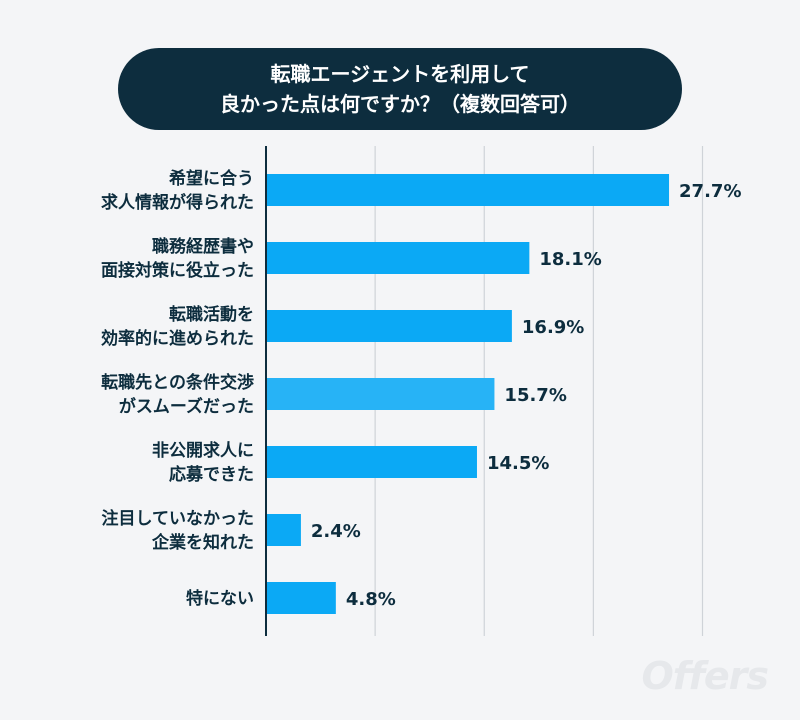 The height and width of the screenshot is (720, 800). I want to click on category-label: 転職先との条件交渉, so click(177, 382).